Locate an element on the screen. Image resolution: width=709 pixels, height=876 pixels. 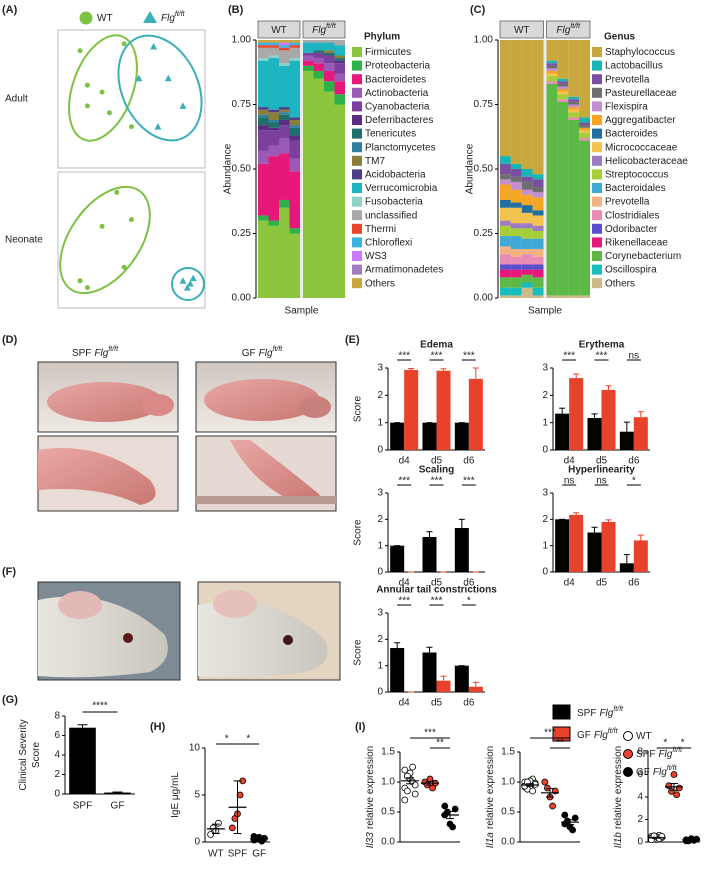
significance-label: ** is located at coordinates (560, 743).